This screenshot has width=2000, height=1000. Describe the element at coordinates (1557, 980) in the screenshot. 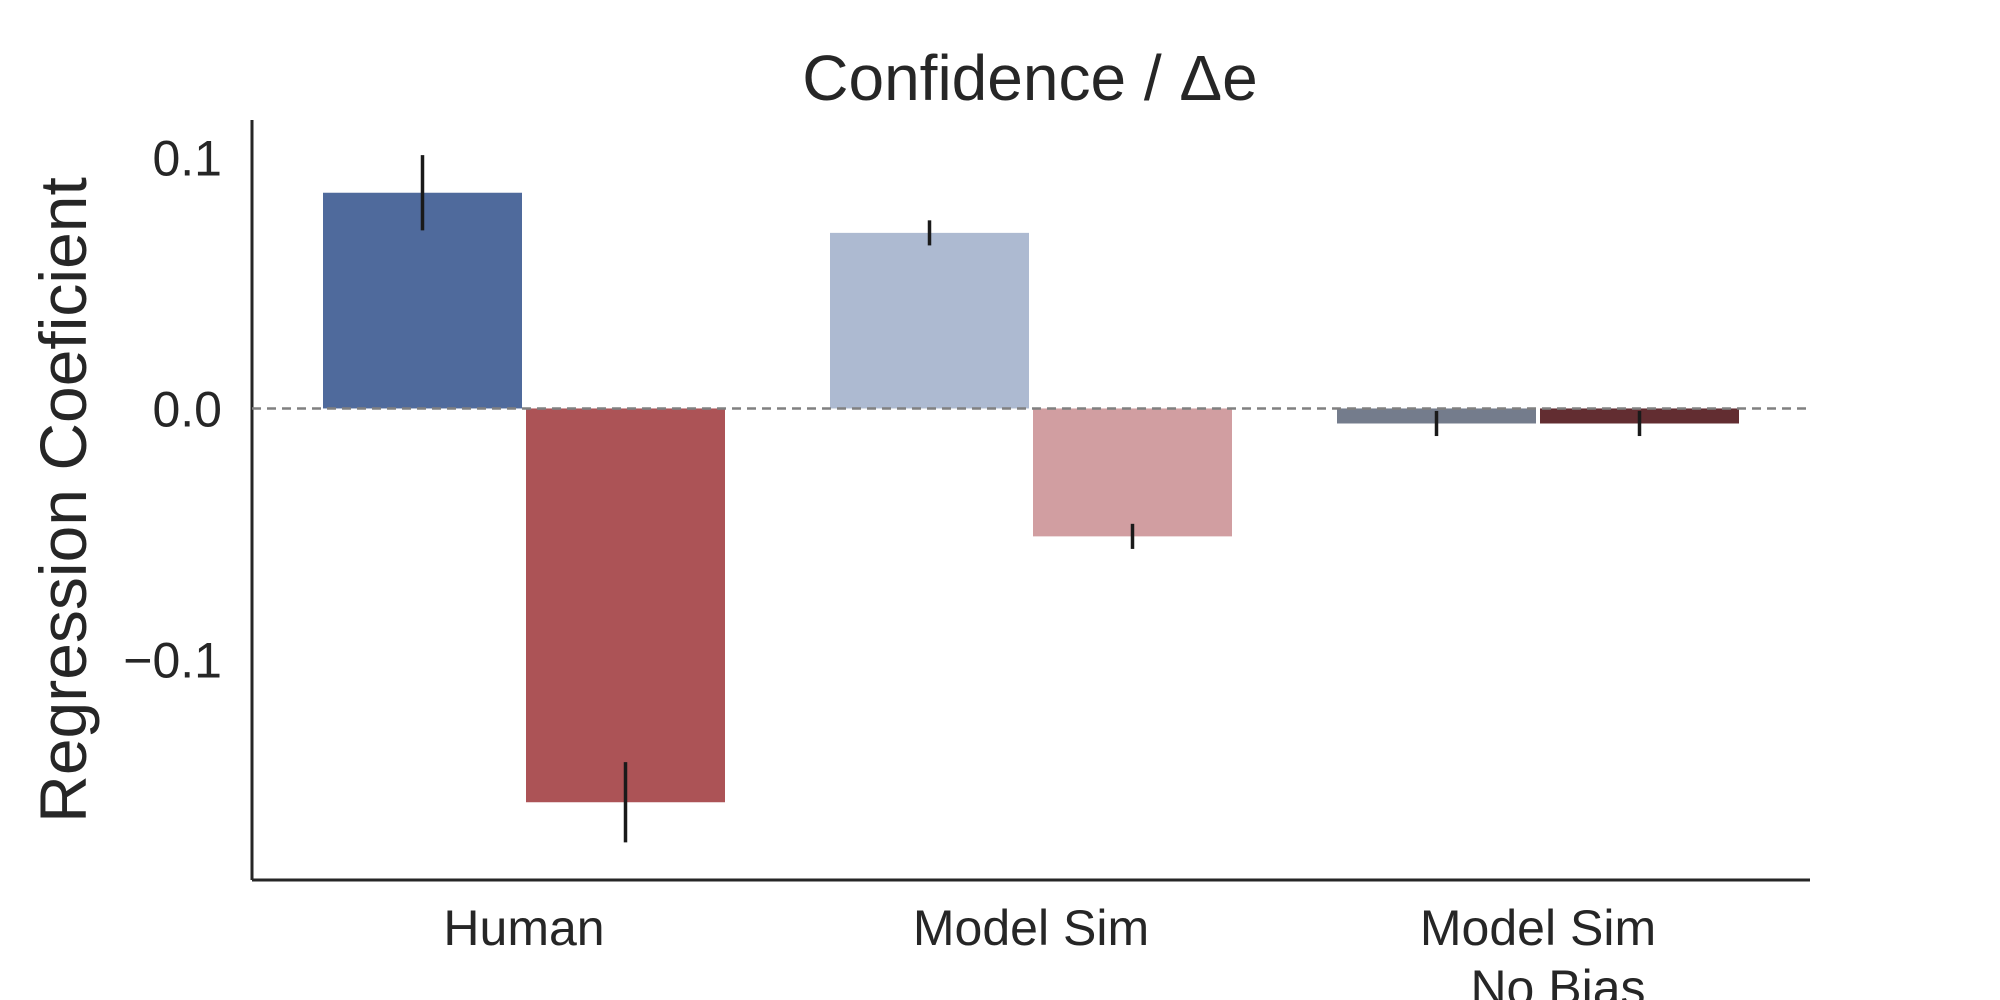

I see `x-tick-label: No Bias` at that location.